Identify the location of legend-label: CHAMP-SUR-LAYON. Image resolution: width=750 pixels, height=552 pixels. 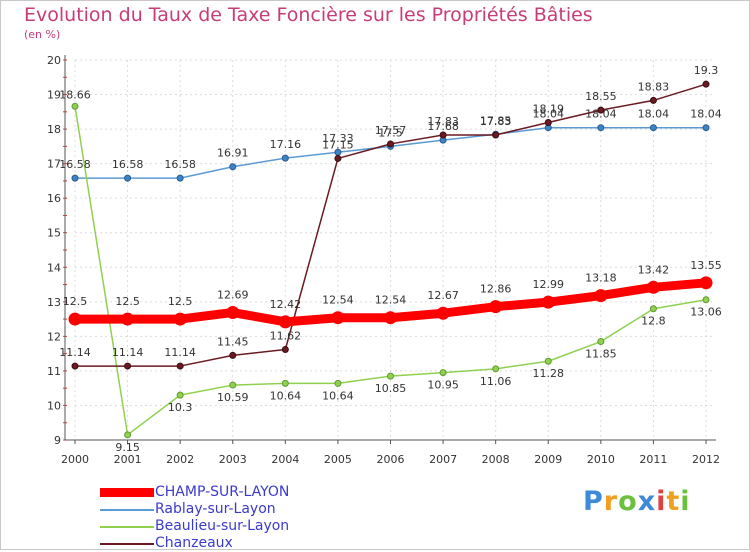
(222, 492).